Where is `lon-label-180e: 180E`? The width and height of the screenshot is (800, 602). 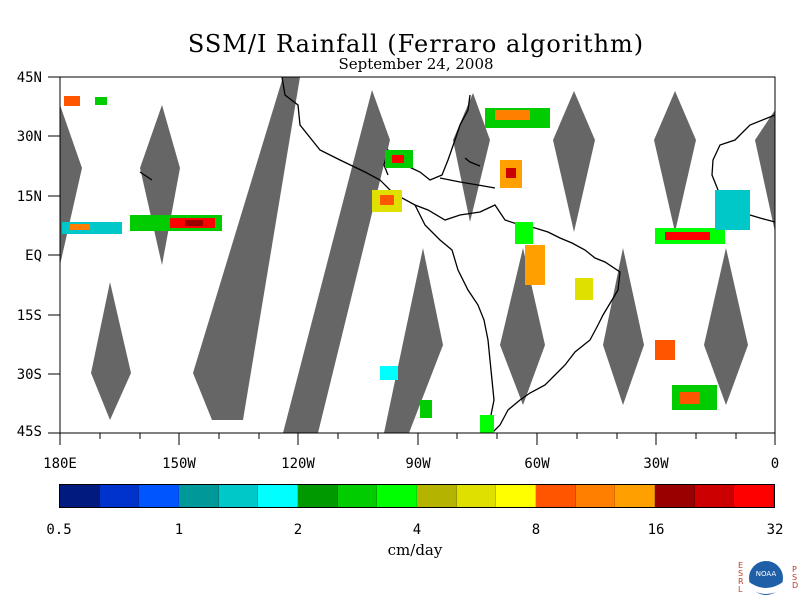
lon-label-180e: 180E is located at coordinates (60, 464).